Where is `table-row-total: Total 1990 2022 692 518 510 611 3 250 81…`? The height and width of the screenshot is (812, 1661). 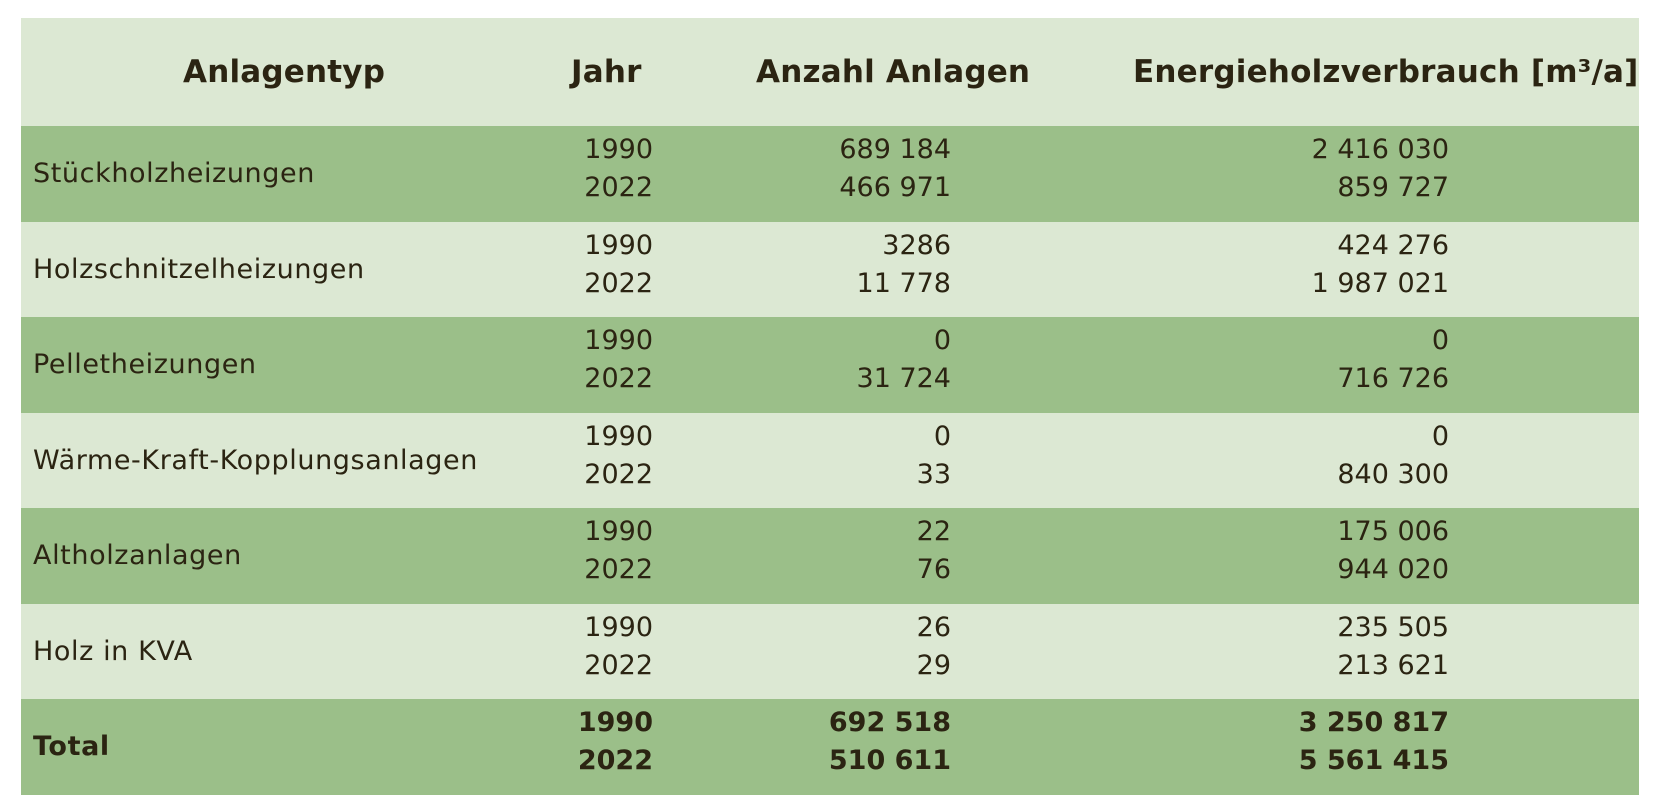 table-row-total: Total 1990 2022 692 518 510 611 3 250 81… is located at coordinates (830, 747).